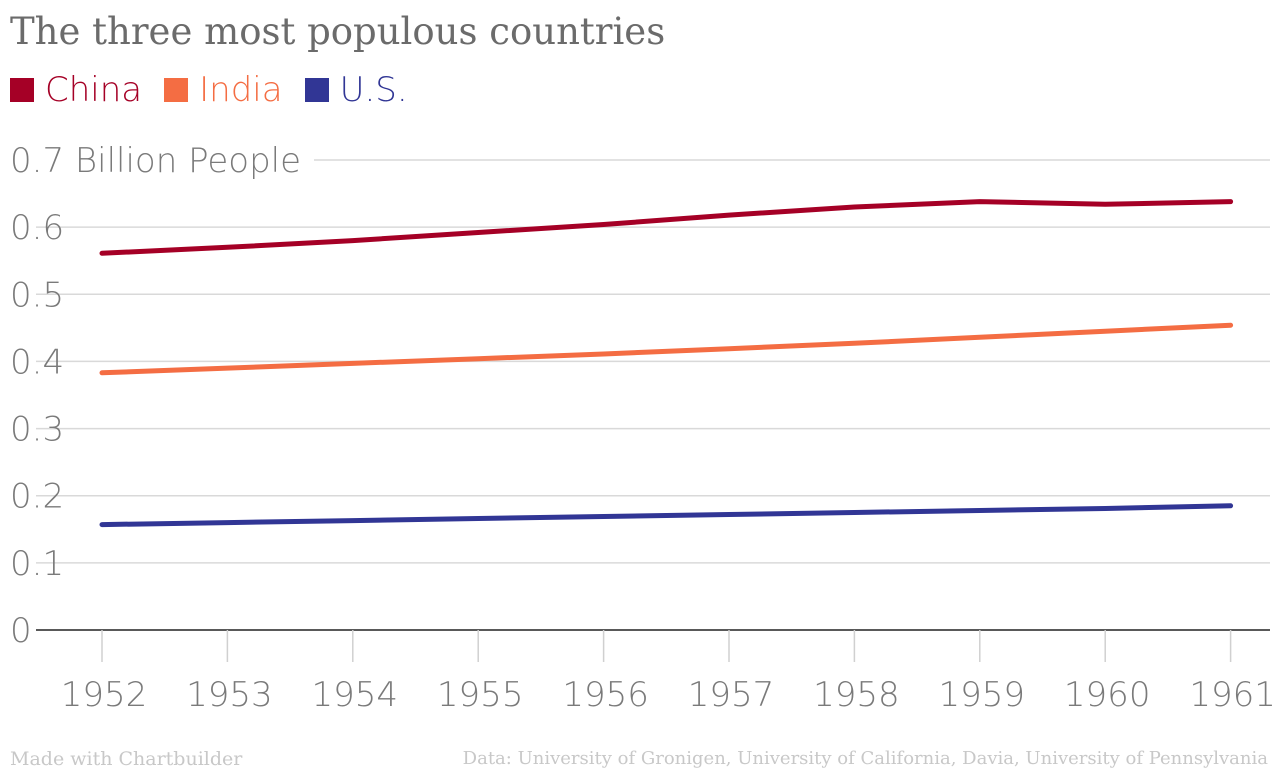 This screenshot has width=1280, height=776. What do you see at coordinates (666, 349) in the screenshot?
I see `series-line-india` at bounding box center [666, 349].